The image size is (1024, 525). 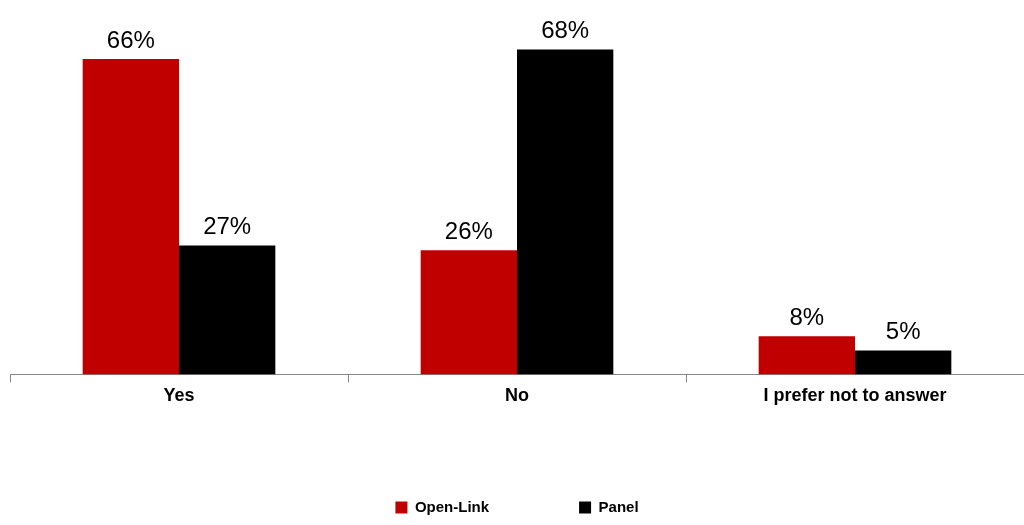 What do you see at coordinates (468, 230) in the screenshot?
I see `data-label: 26%` at bounding box center [468, 230].